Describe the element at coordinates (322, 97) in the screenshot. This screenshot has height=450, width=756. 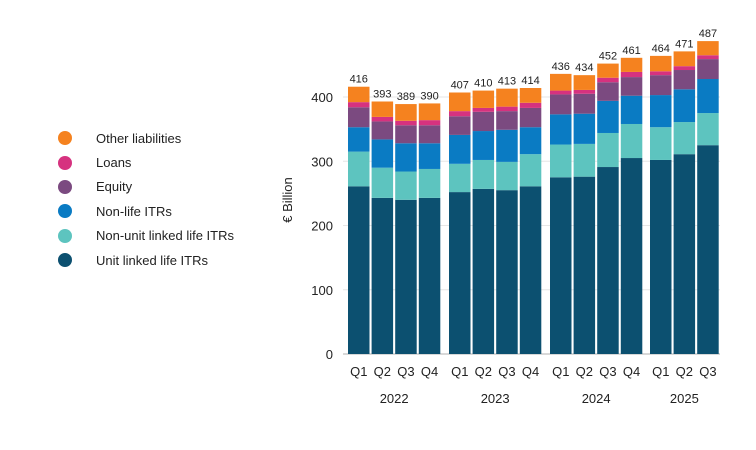
I see `y-tick-label: 400` at that location.